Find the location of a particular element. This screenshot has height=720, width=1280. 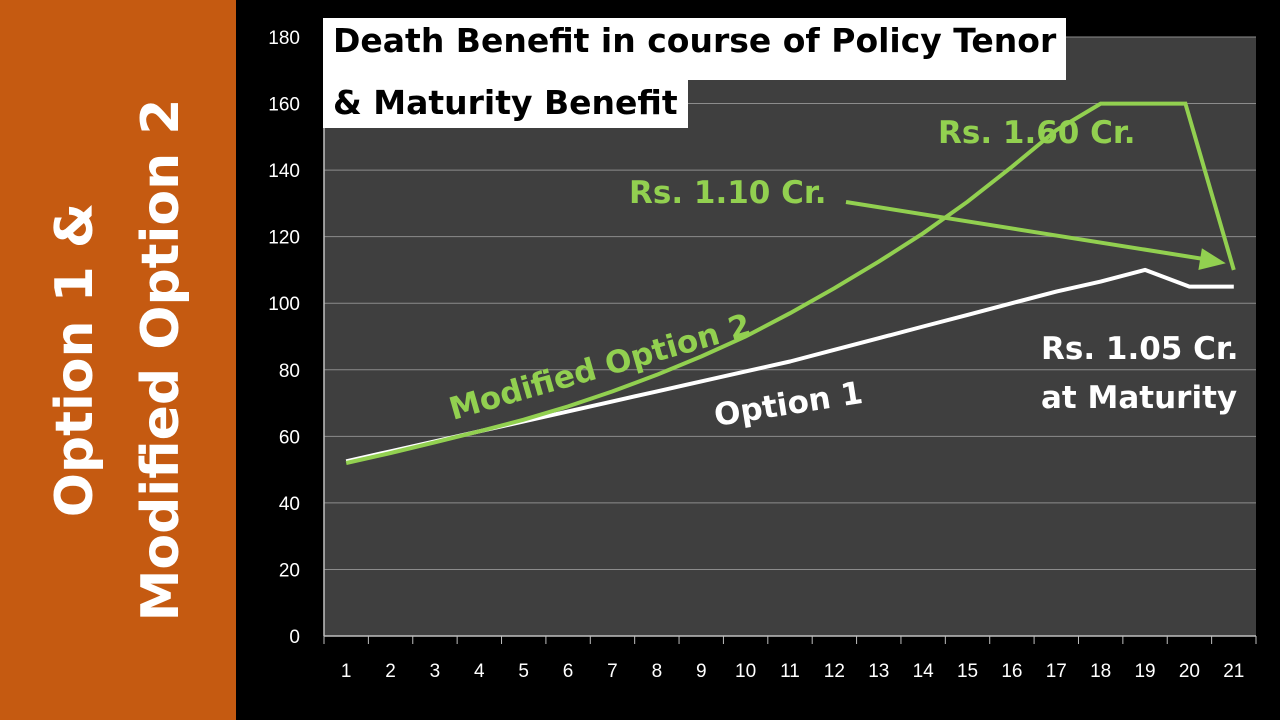

x-tick-label: 18 is located at coordinates (1100, 671).